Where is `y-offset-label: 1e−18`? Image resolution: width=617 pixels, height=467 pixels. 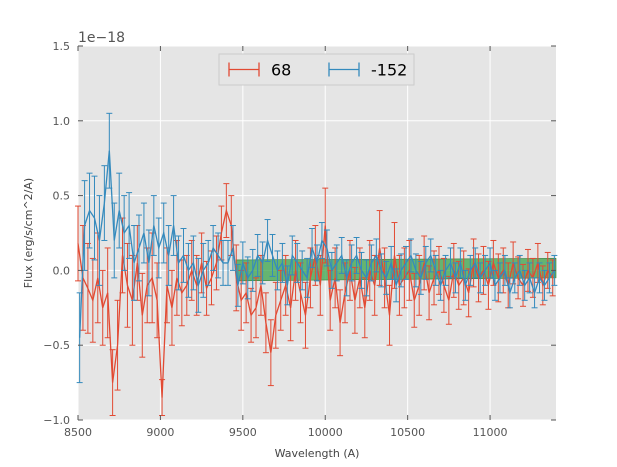
y-offset-label: 1e−18 is located at coordinates (101, 38).